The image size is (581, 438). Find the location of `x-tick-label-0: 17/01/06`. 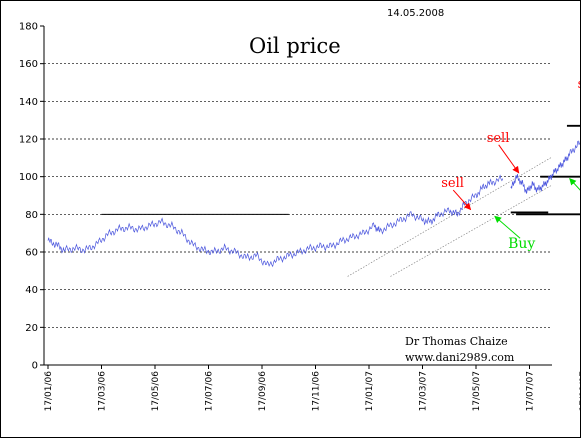

x-tick-label-0: 17/01/06 is located at coordinates (49, 391).